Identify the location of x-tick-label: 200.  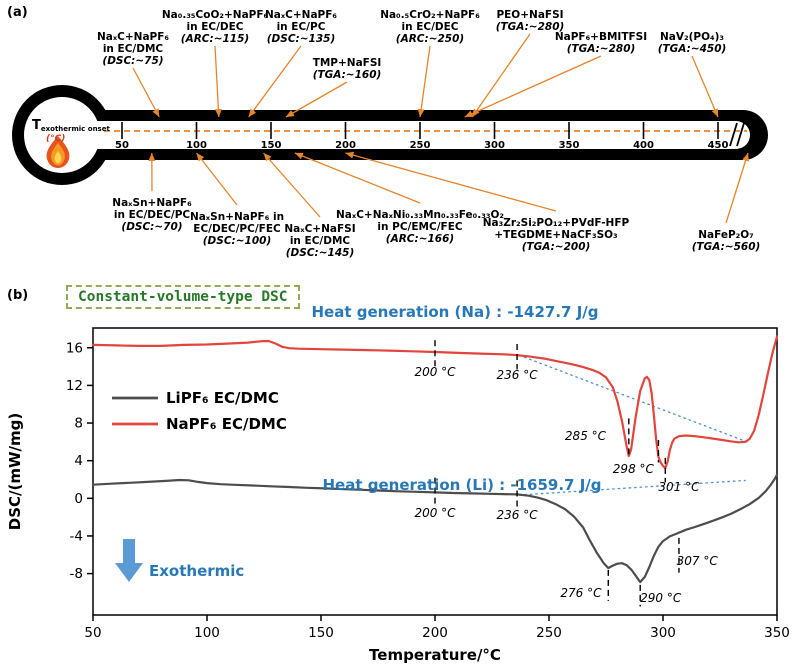
(435, 633).